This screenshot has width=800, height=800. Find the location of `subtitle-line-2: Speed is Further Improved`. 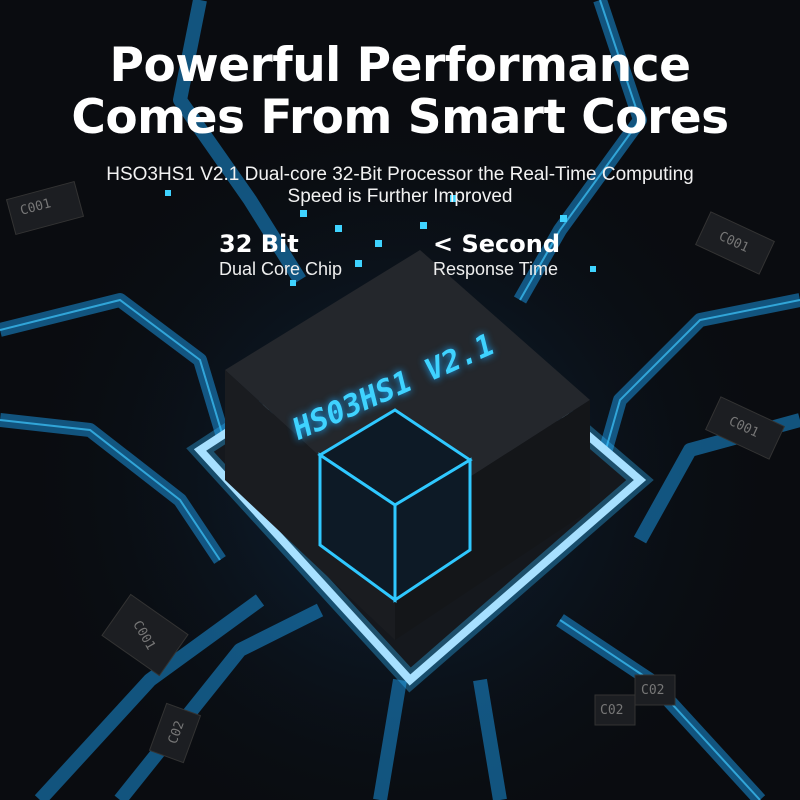

subtitle-line-2: Speed is Further Improved is located at coordinates (400, 196).